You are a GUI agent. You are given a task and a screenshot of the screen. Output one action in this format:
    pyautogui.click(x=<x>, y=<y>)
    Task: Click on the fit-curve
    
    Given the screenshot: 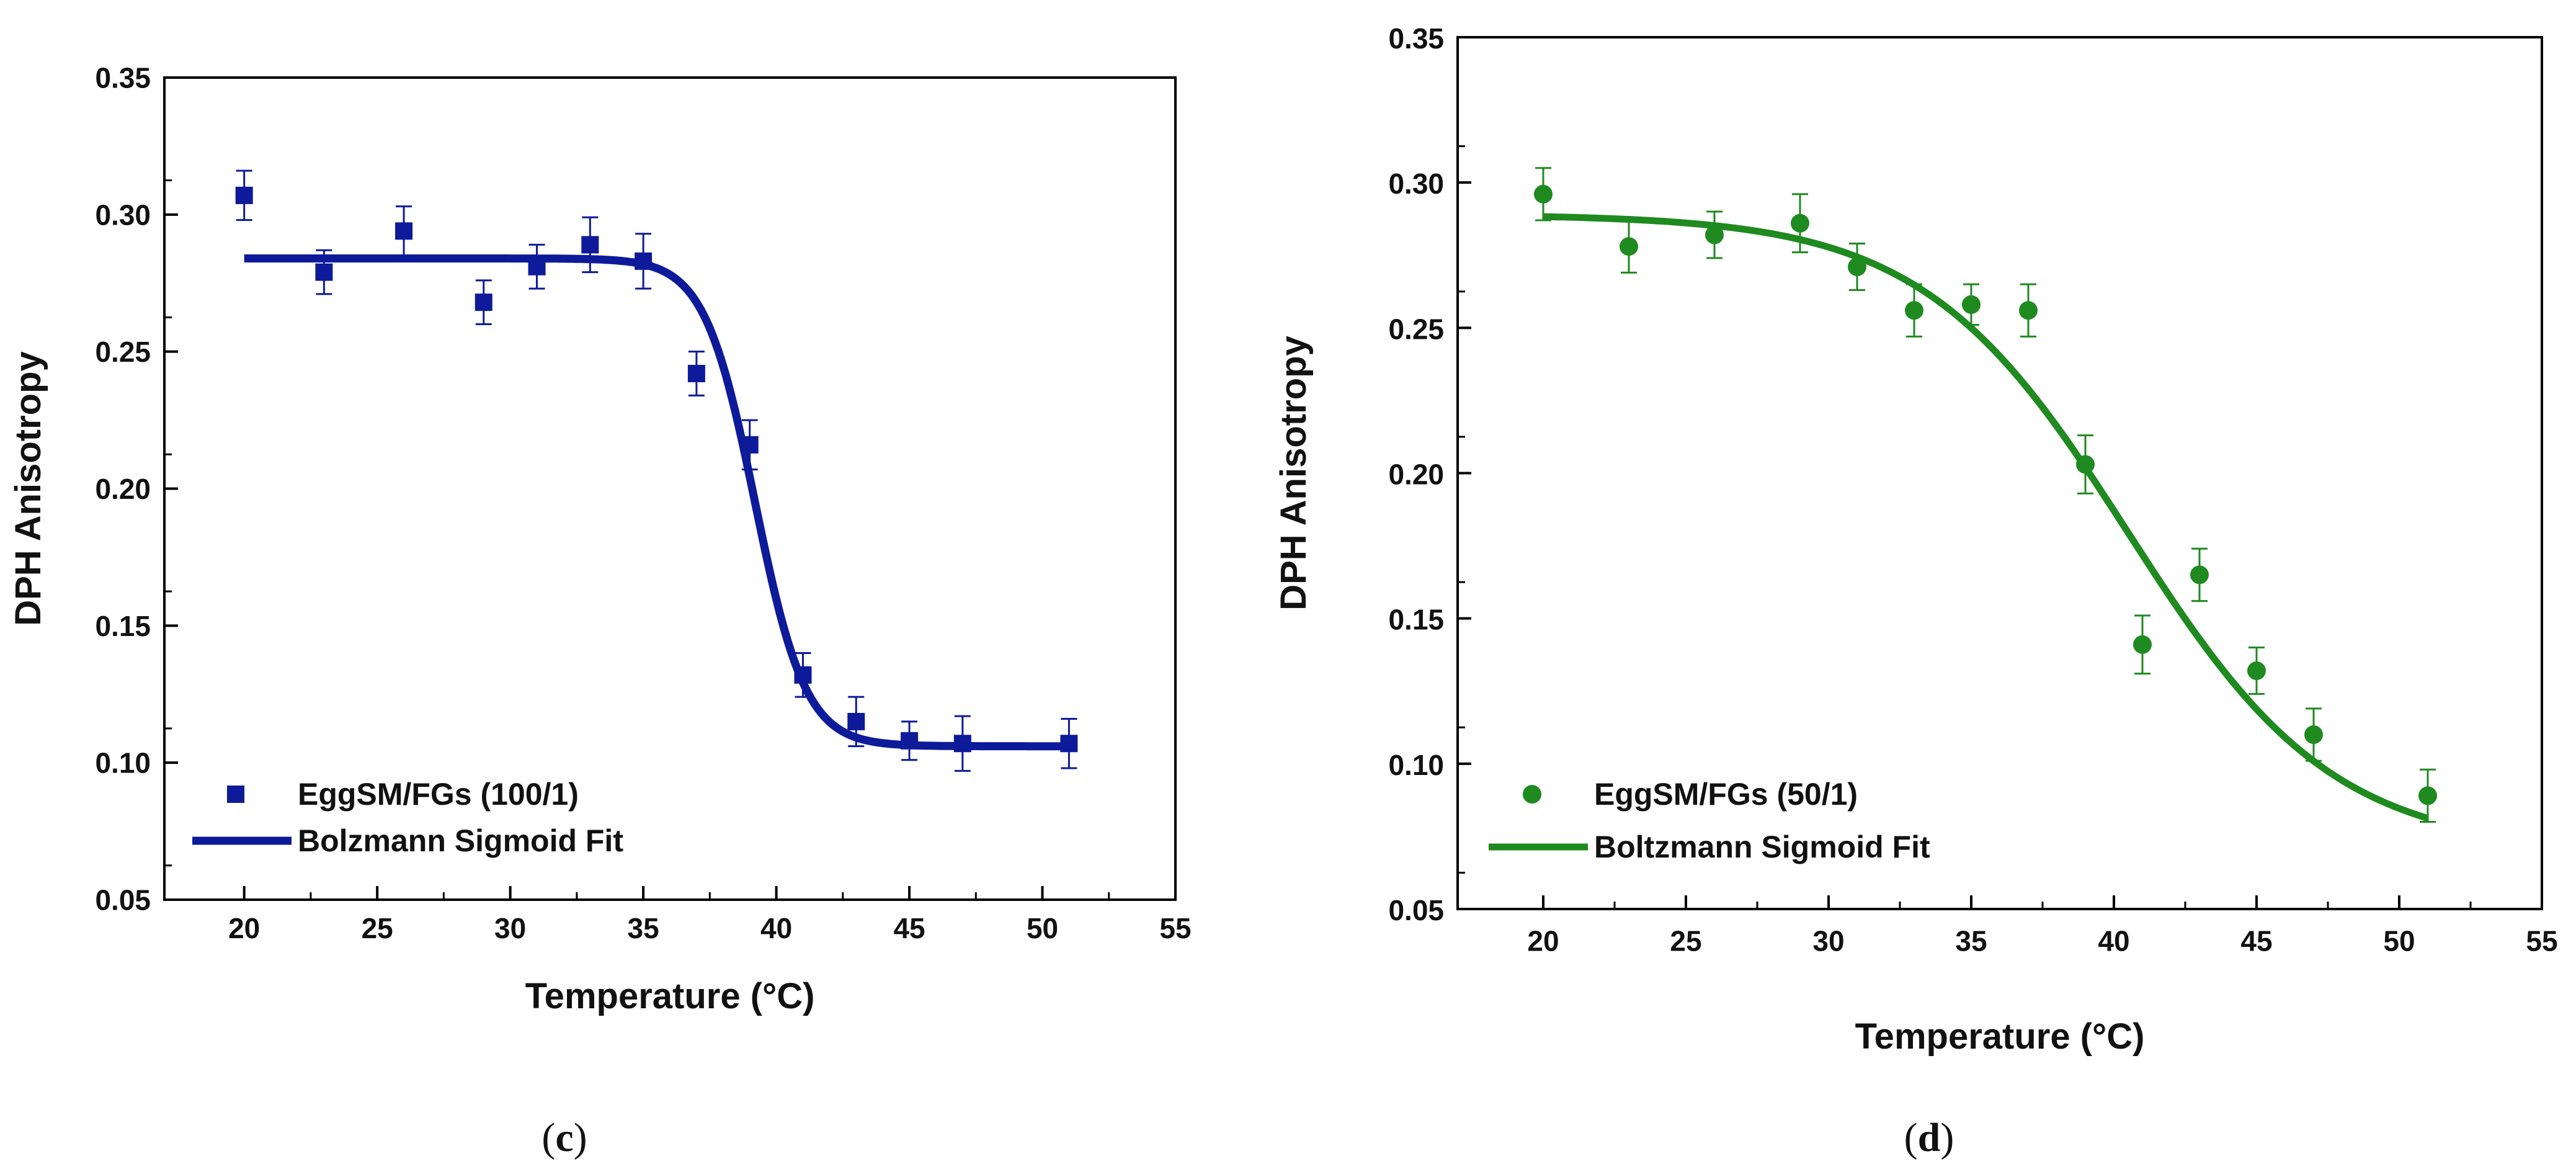 What is the action you would take?
    pyautogui.click(x=656, y=502)
    